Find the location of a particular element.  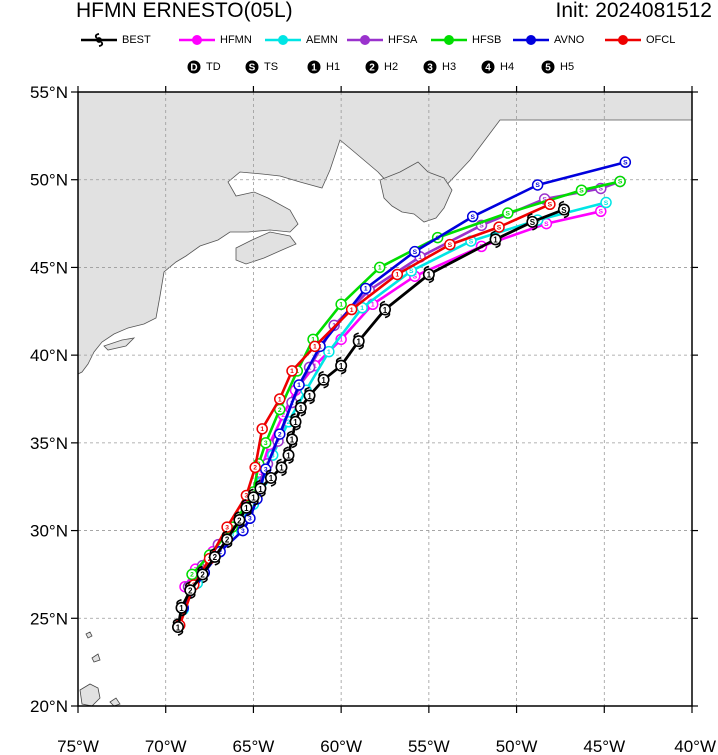

x-tick-label: 45°W is located at coordinates (604, 746).